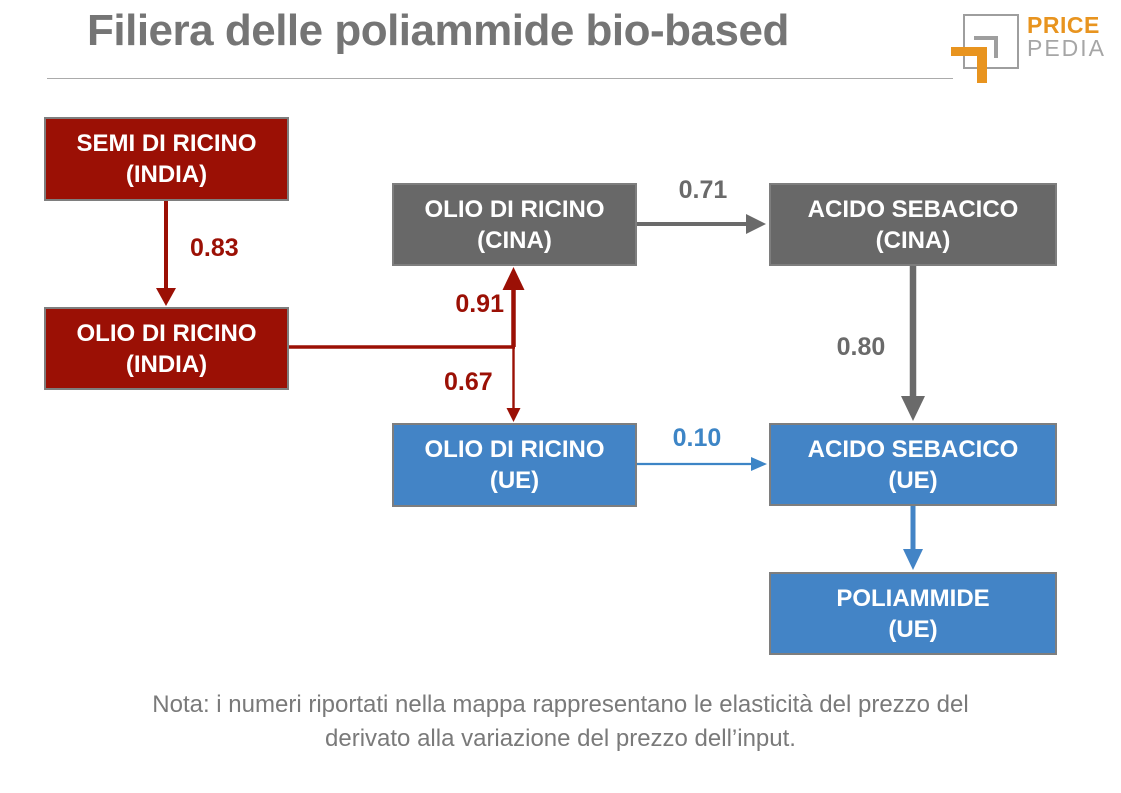  I want to click on arrow-olio-india-to-olio-ue, so click(513, 384).